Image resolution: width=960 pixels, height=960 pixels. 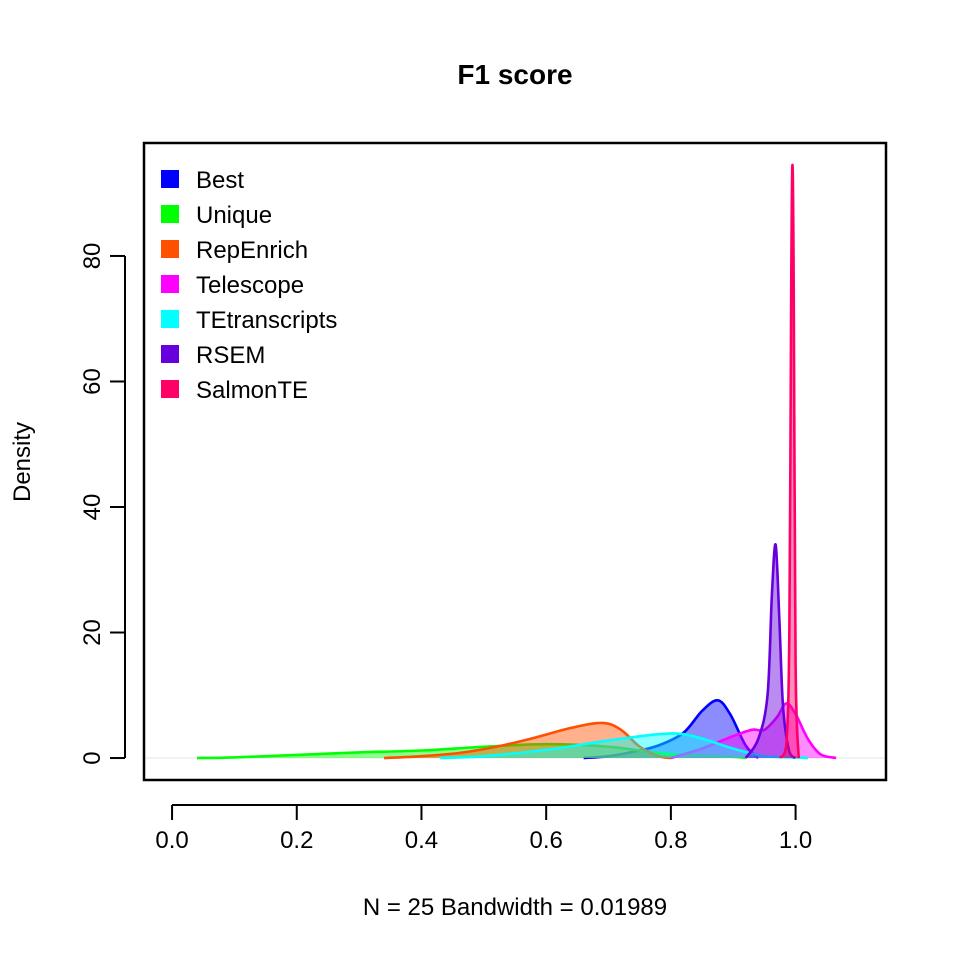 I want to click on legend-swatch-salmonte, so click(x=170, y=389).